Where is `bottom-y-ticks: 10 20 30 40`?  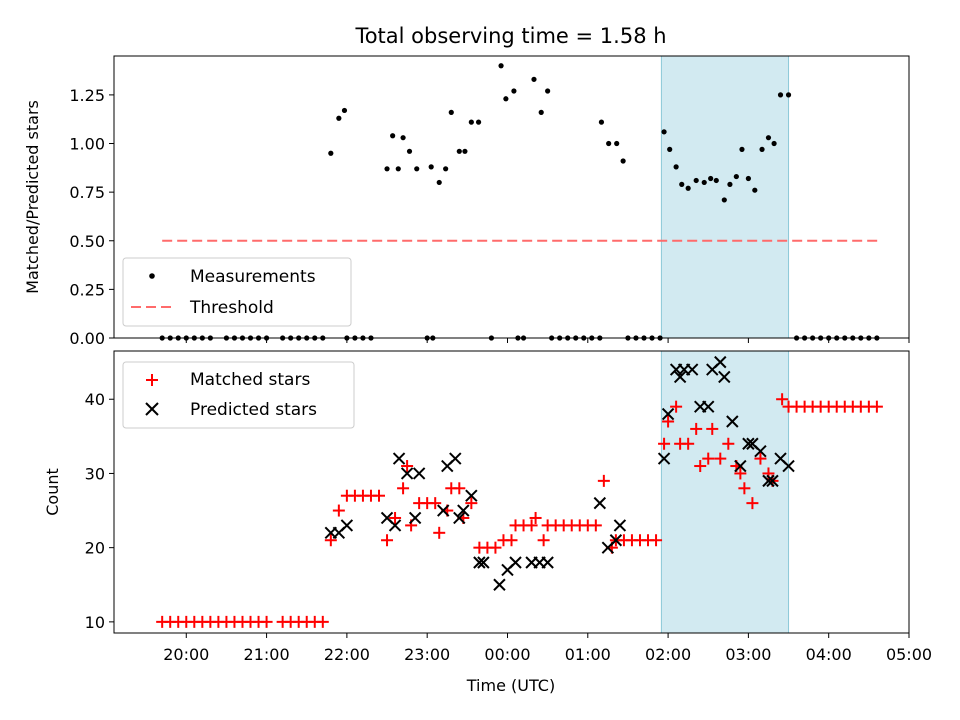 bottom-y-ticks: 10 20 30 40 is located at coordinates (99, 511).